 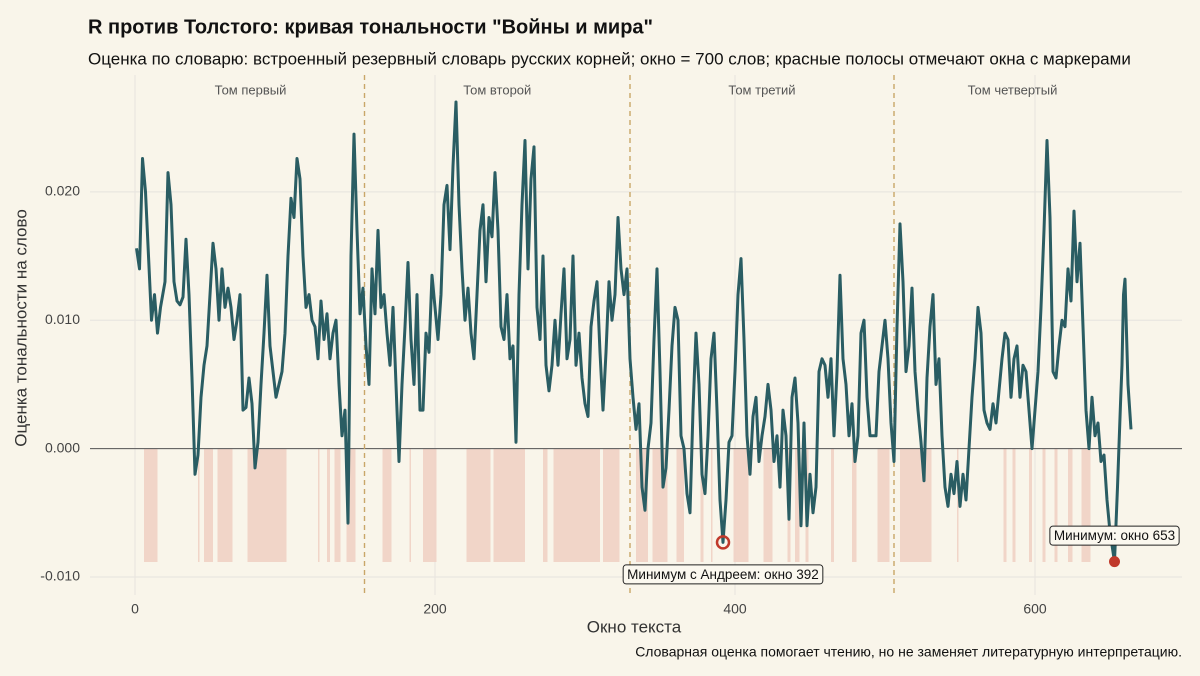 I want to click on x-tick-label: 200, so click(x=435, y=609).